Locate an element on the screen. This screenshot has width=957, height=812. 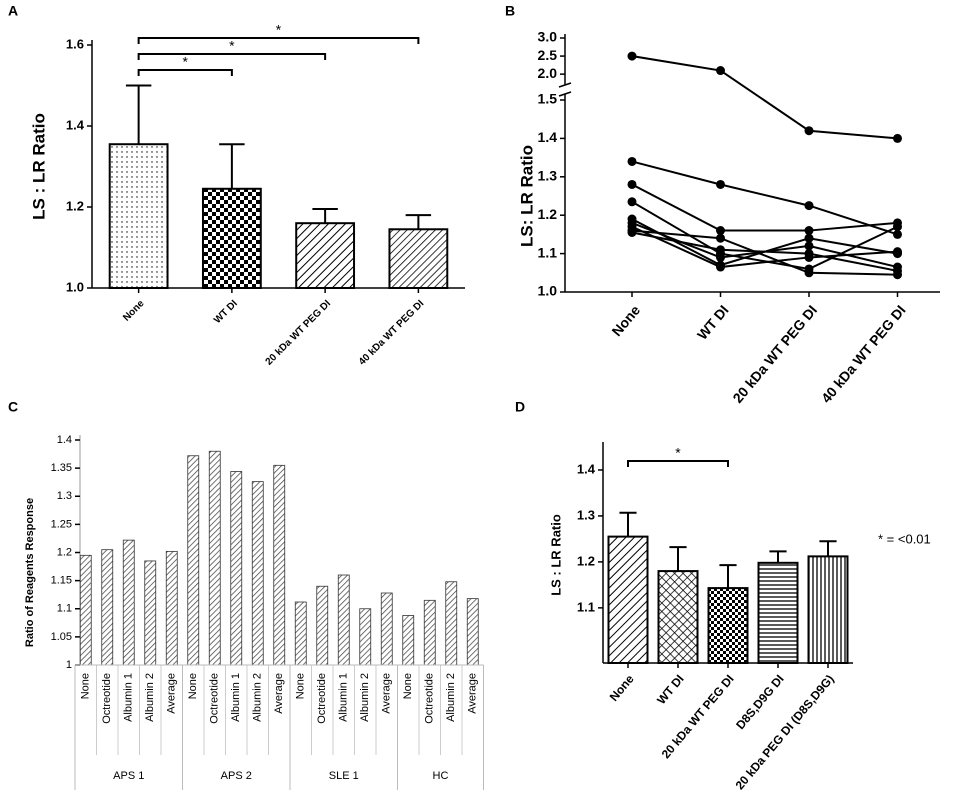
y-tick-label: 1 is located at coordinates (69, 665).